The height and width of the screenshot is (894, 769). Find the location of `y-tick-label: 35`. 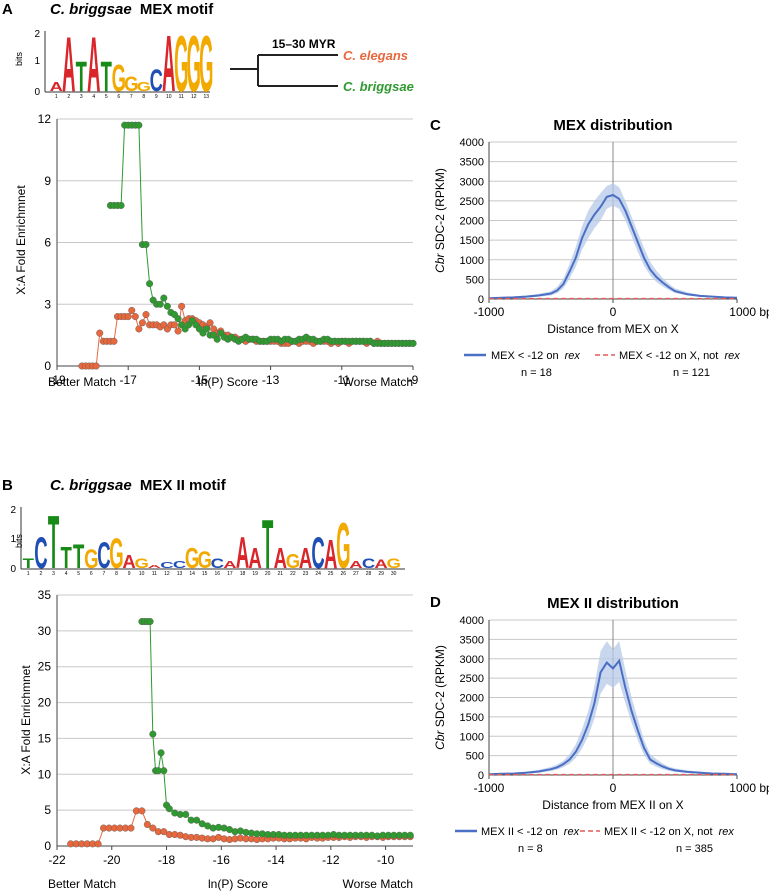

y-tick-label: 35 is located at coordinates (45, 595).